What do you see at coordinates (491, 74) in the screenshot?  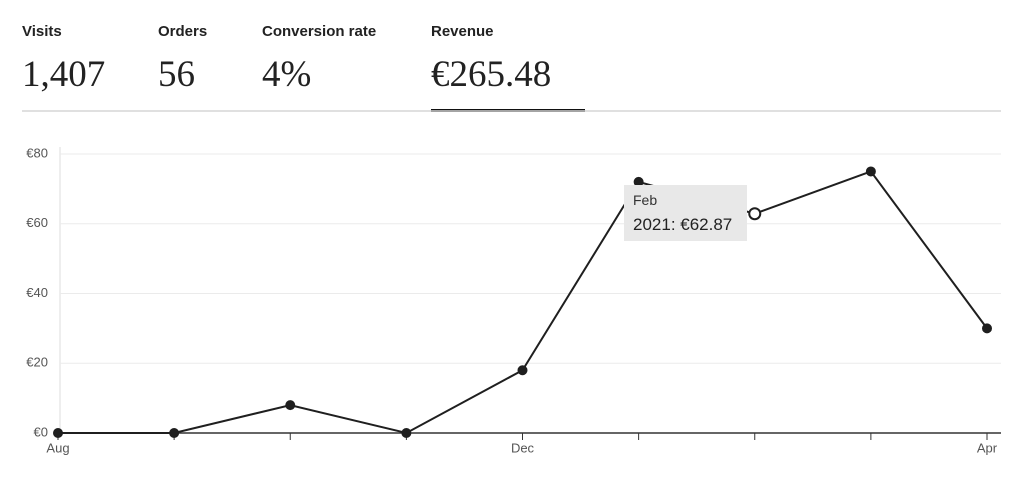 I see `metric-value: €265.48` at bounding box center [491, 74].